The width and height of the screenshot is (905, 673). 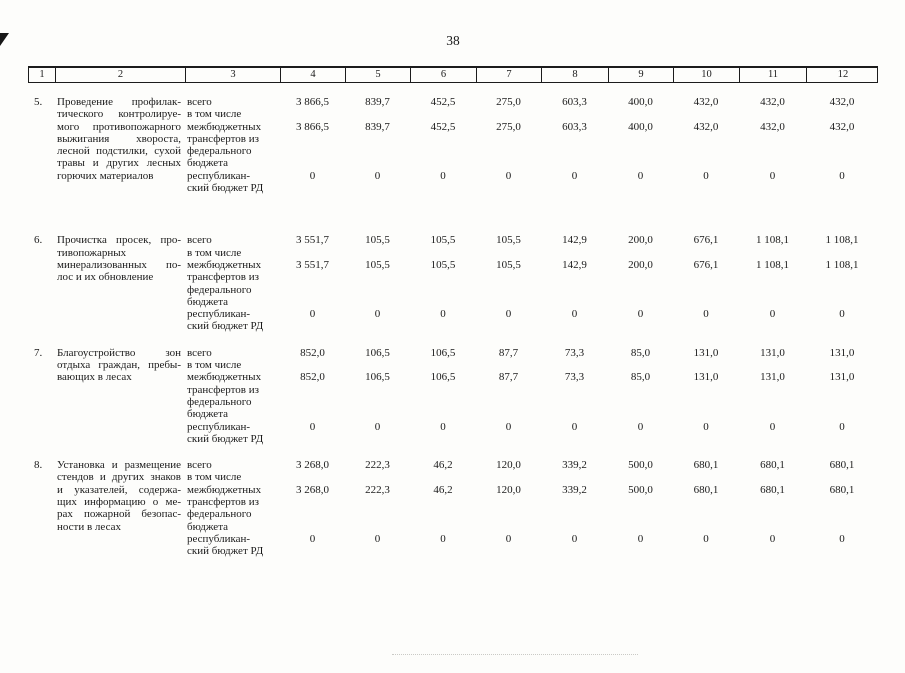 What do you see at coordinates (313, 75) in the screenshot?
I see `column-number: 4` at bounding box center [313, 75].